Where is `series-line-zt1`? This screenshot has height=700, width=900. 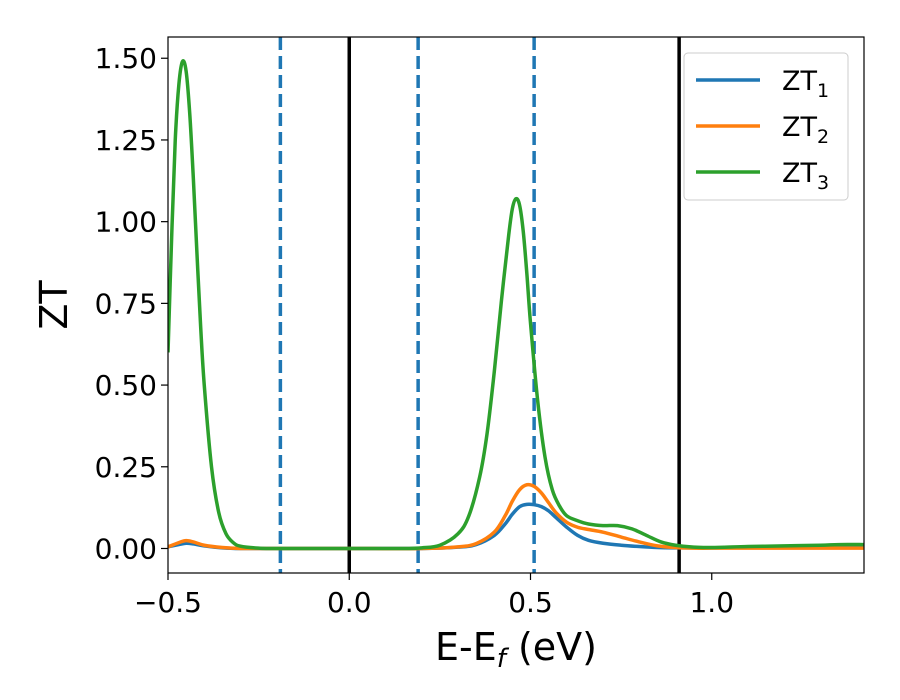
series-line-zt1 is located at coordinates (516, 526).